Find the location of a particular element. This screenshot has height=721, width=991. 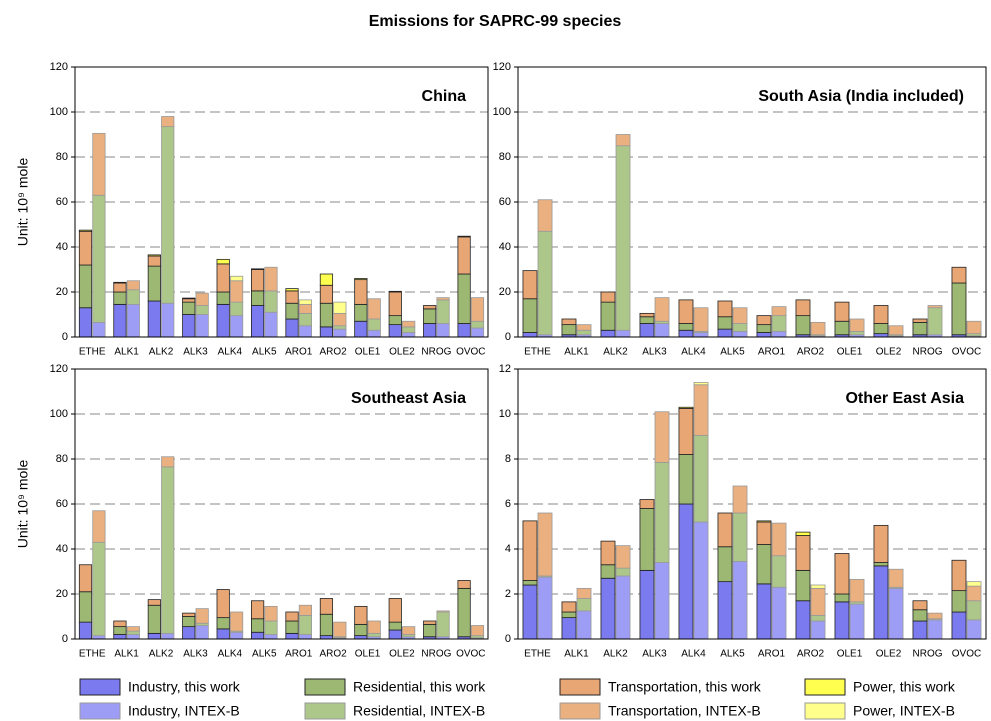

x-tick-label: ALK3 is located at coordinates (654, 654).